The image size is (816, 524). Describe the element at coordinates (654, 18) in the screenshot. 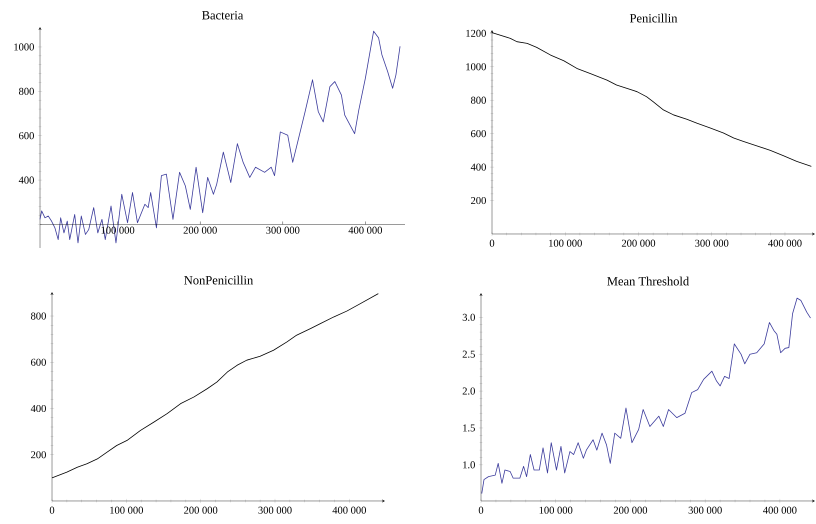

I see `chart-title: Penicillin` at that location.